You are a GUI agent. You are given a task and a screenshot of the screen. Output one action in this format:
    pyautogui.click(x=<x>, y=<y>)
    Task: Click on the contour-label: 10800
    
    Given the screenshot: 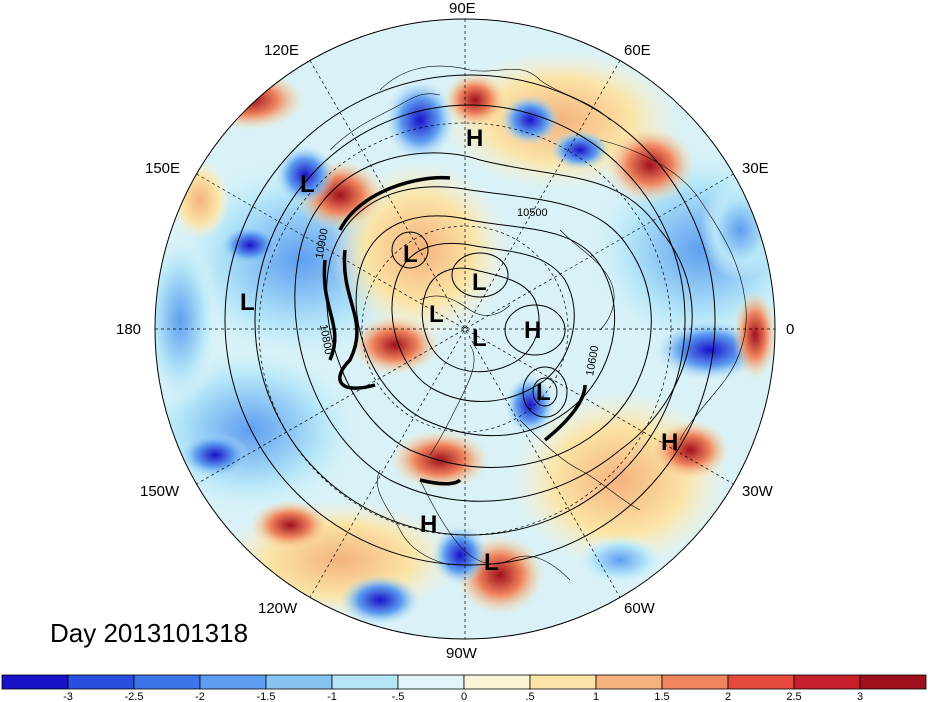 What is the action you would take?
    pyautogui.click(x=325, y=339)
    